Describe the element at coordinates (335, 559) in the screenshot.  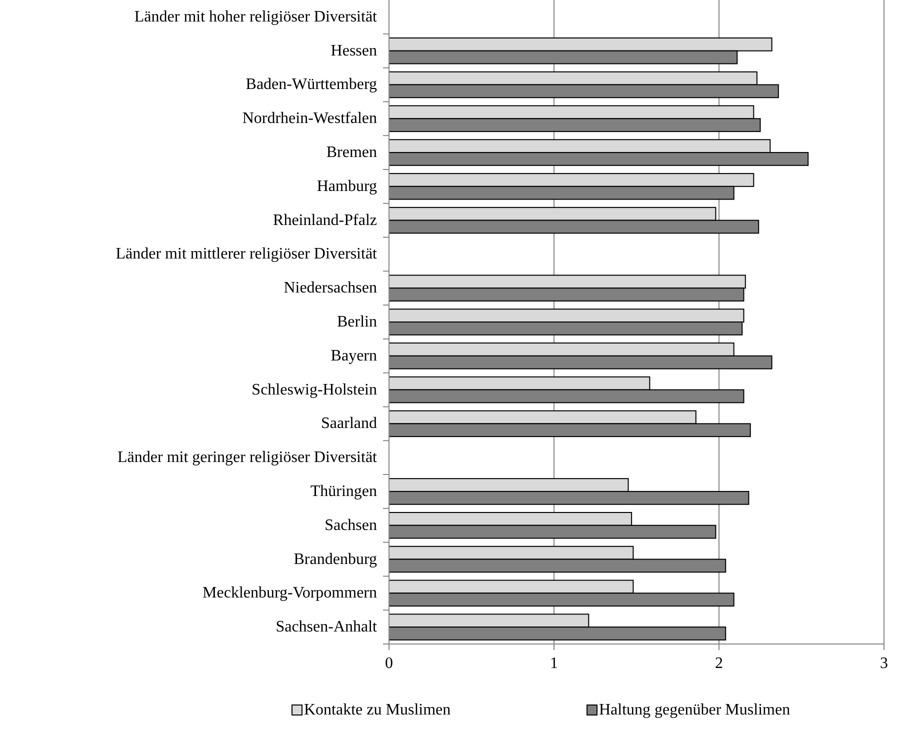
I see `y-tick-label: Brandenburg` at that location.